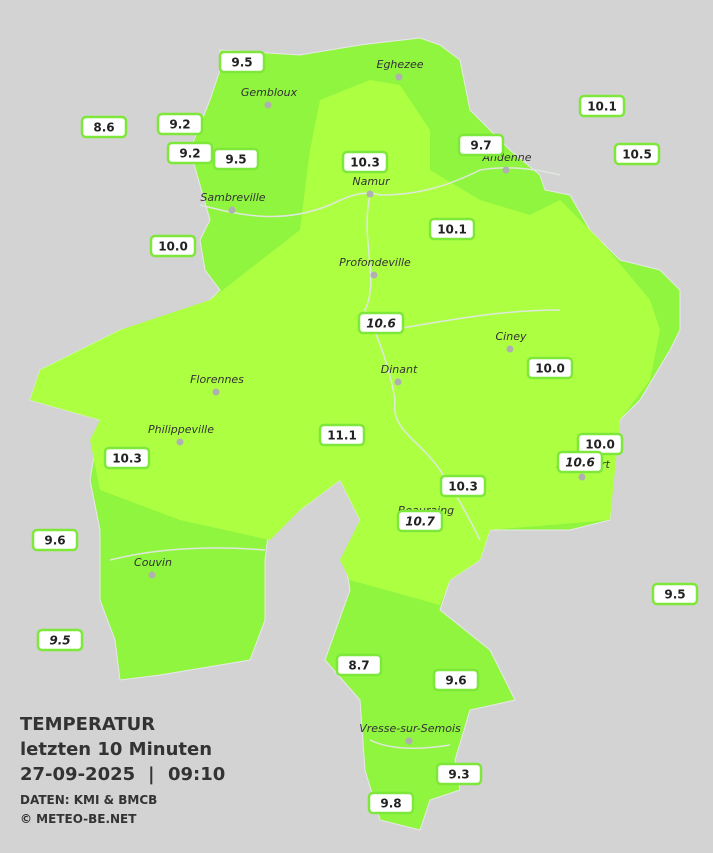  I want to click on town-label: Eghezee, so click(400, 64).